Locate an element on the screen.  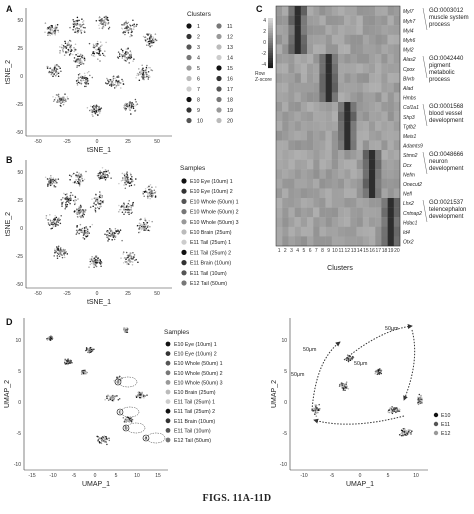
heatmap-xtick: 20 is located at coordinates (397, 251).